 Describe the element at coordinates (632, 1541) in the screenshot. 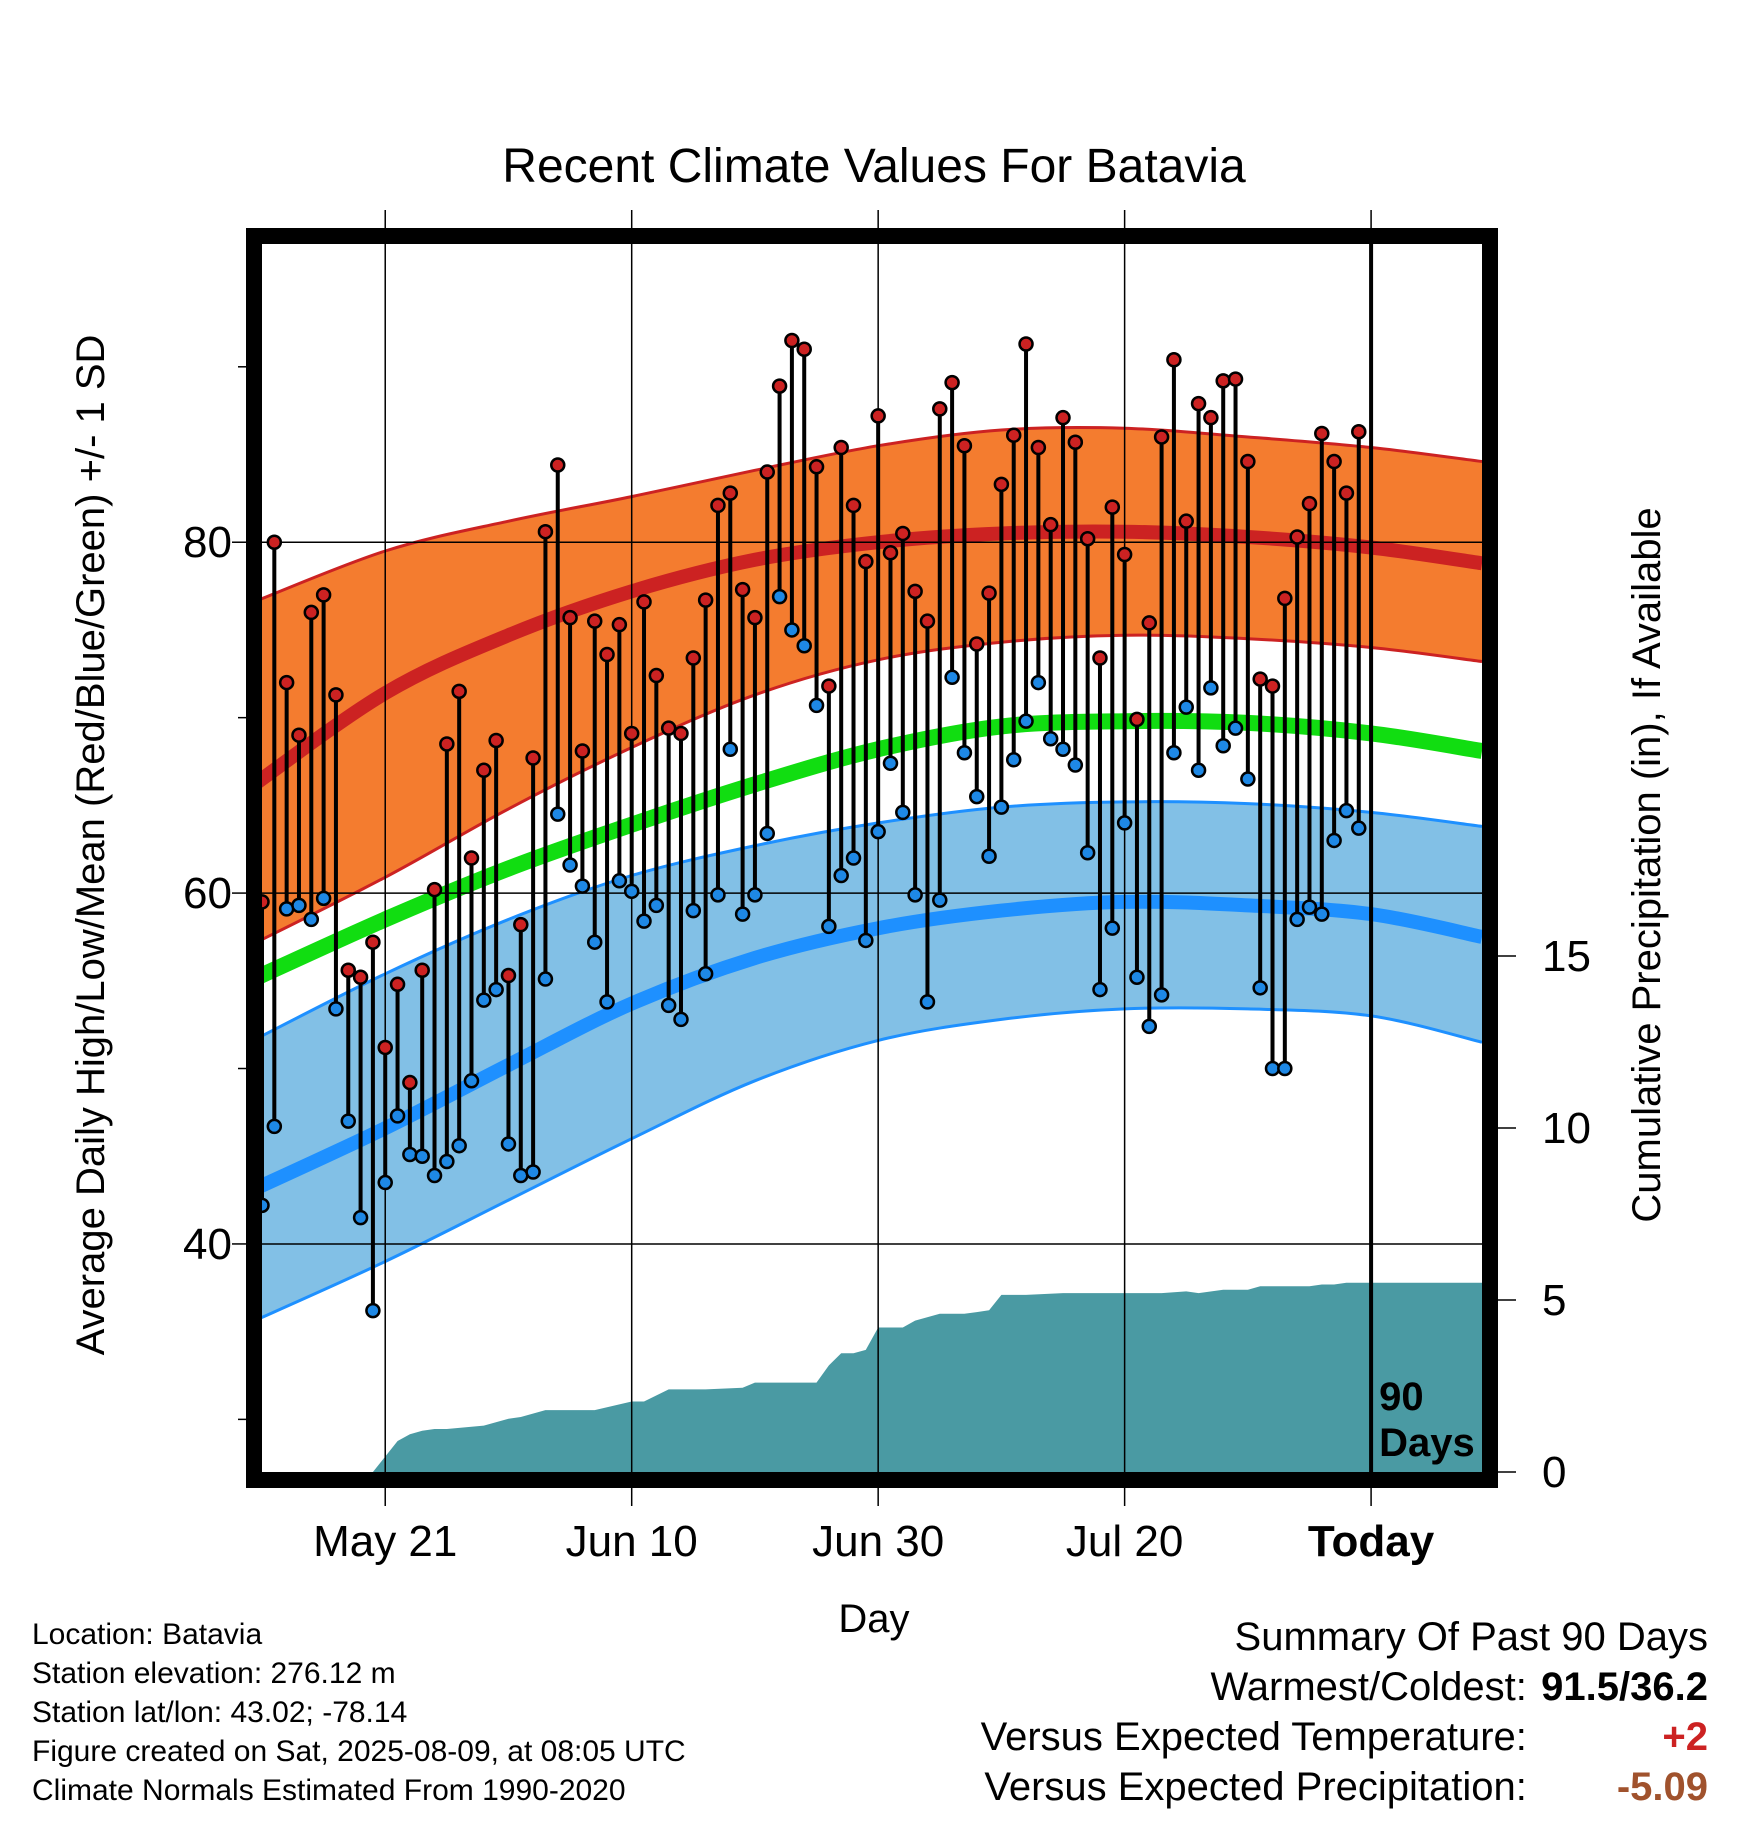

I see `x-tick-label: Jun 10` at that location.